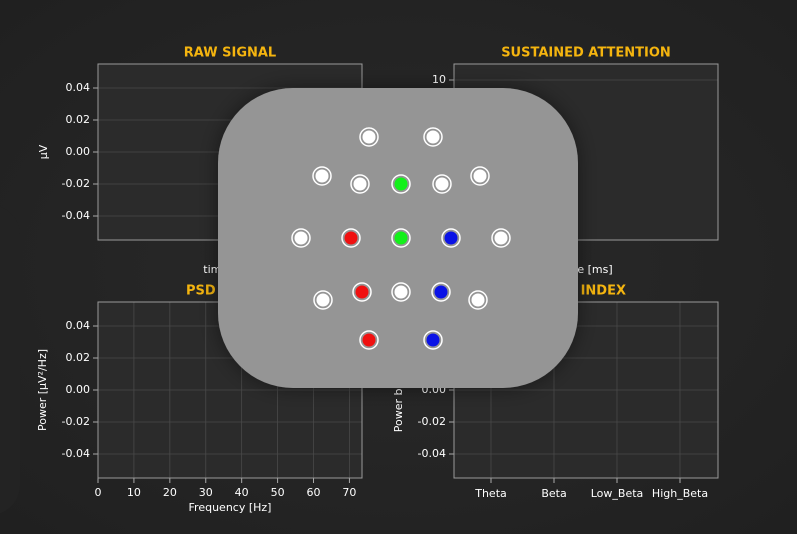 The height and width of the screenshot is (534, 797). What do you see at coordinates (617, 493) in the screenshot?
I see `x-tick-label: Low_Beta` at bounding box center [617, 493].